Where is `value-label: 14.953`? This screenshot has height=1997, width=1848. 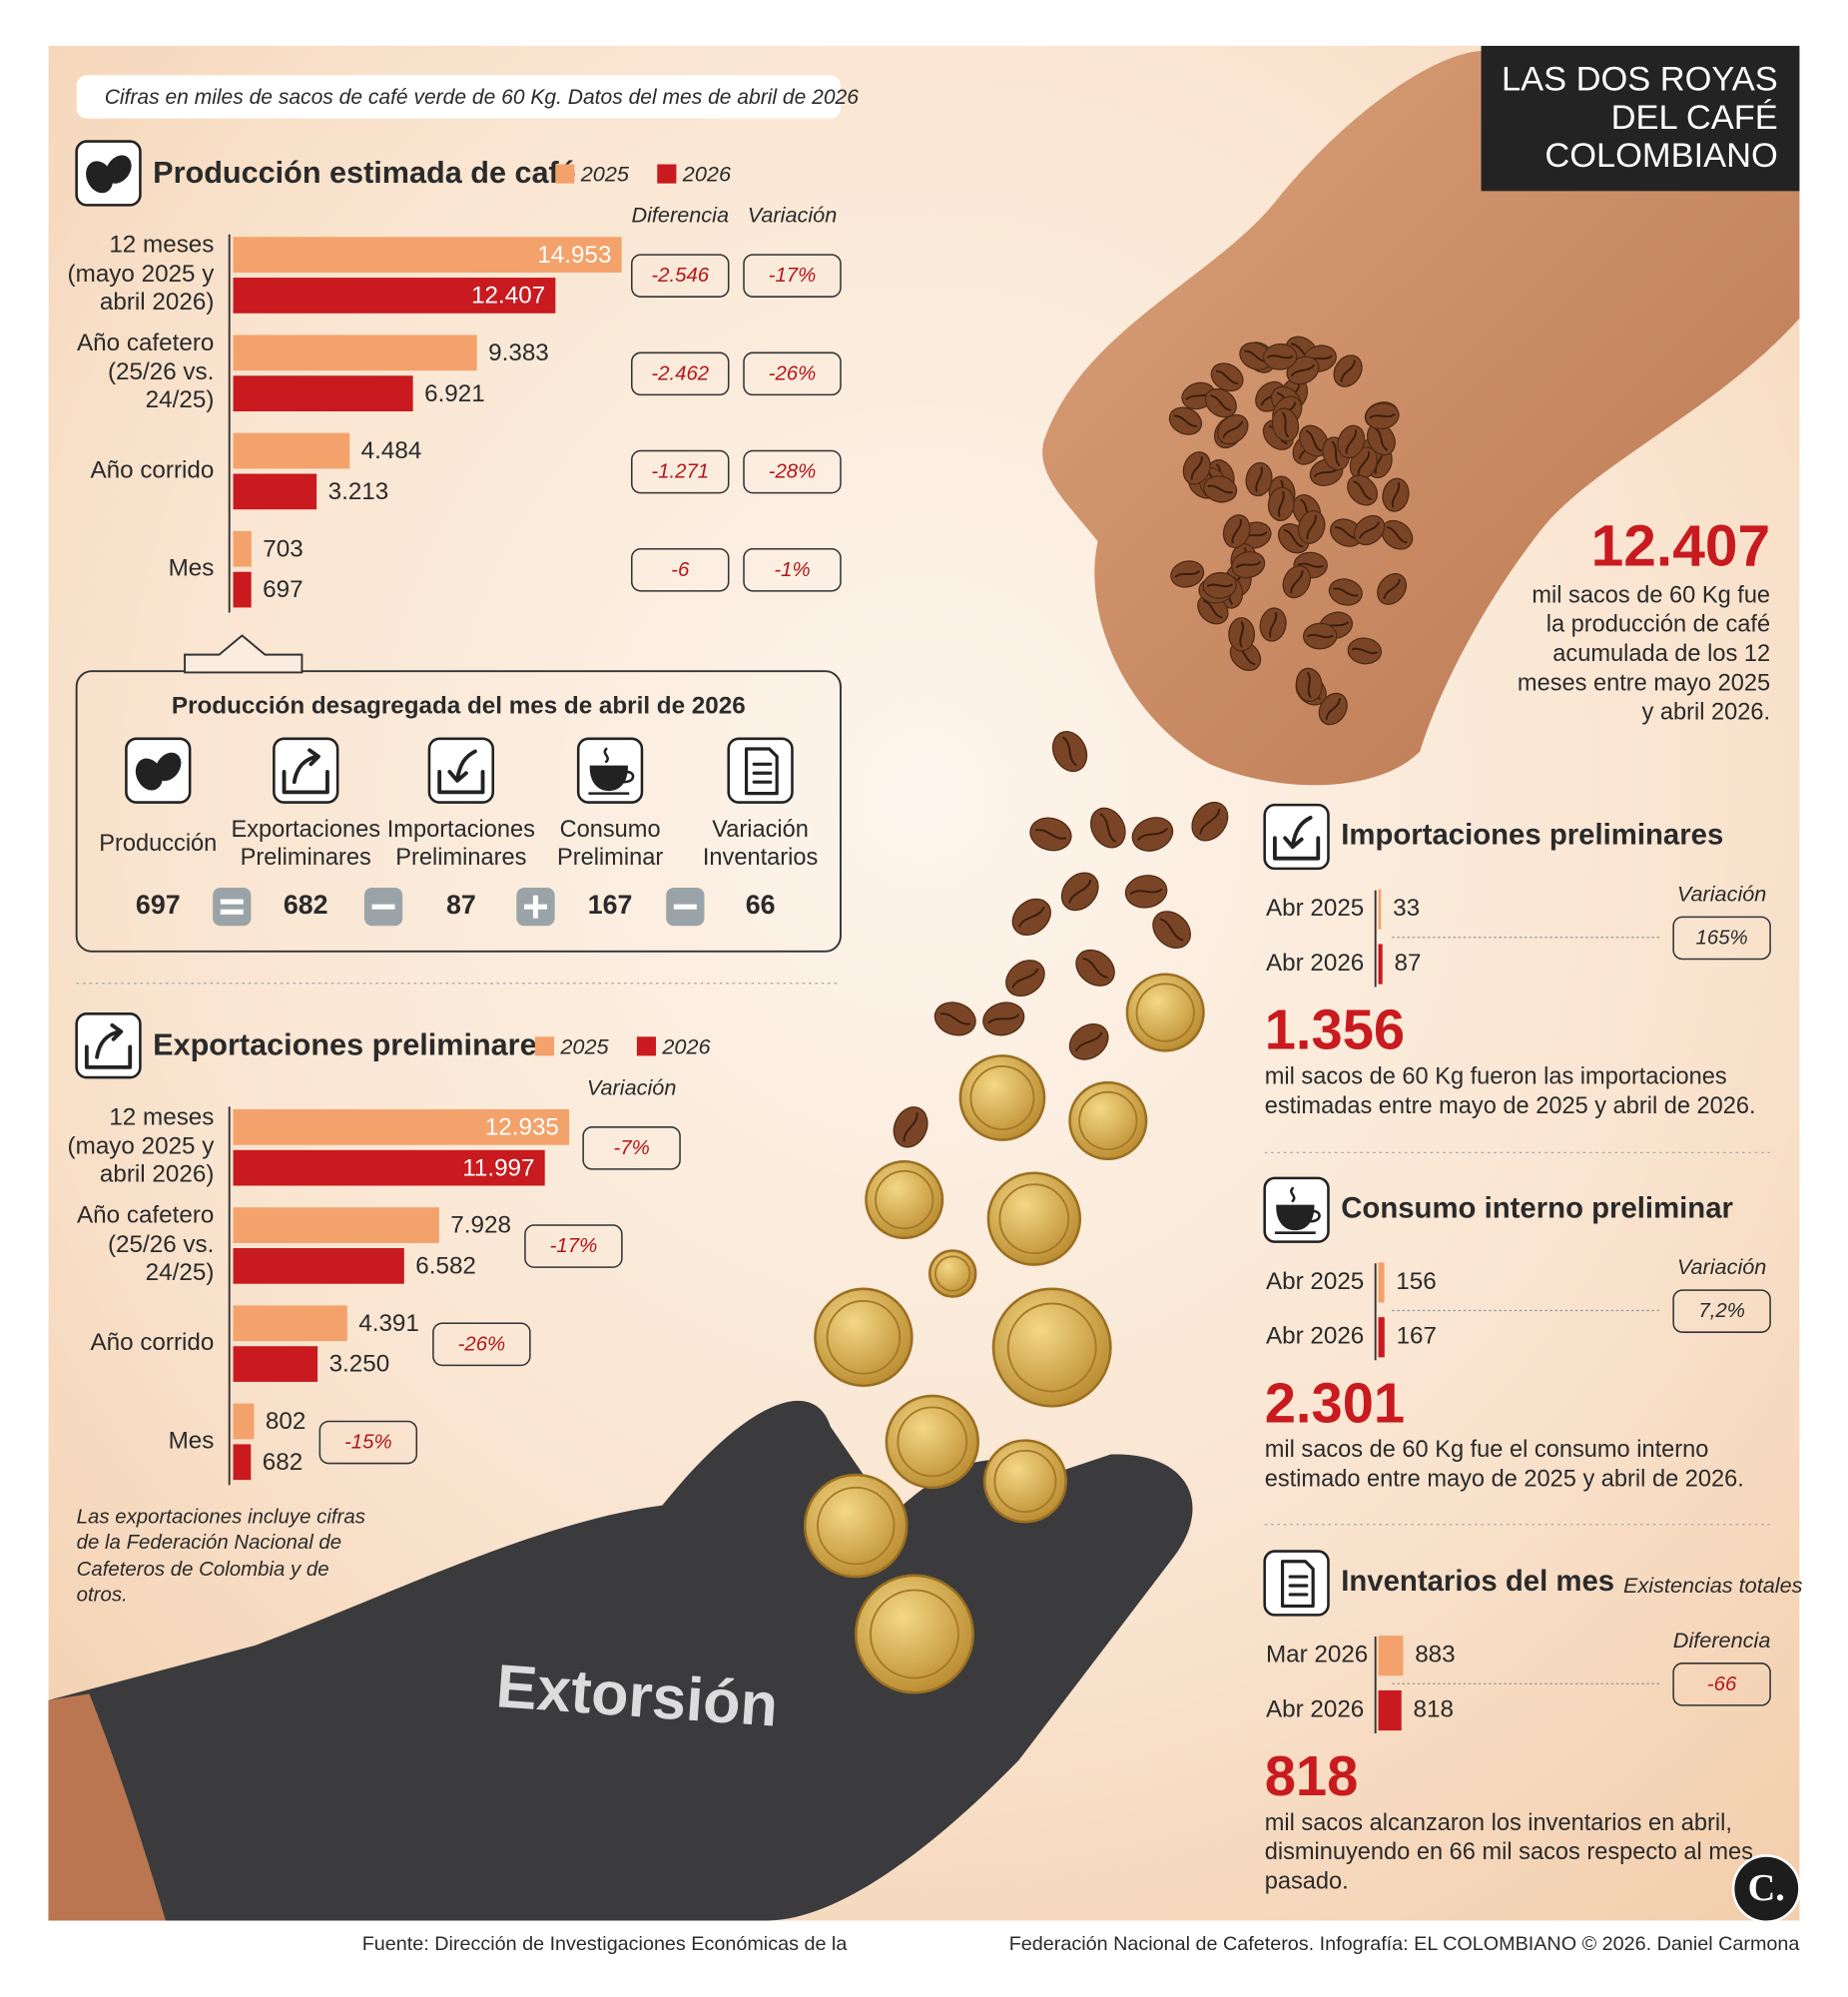
value-label: 14.953 is located at coordinates (574, 256).